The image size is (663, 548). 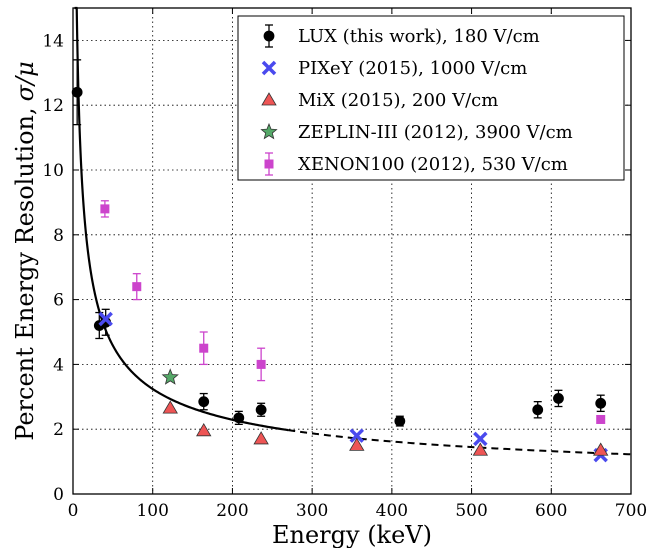 I want to click on legend-entry-0: LUX (this work), 180 V/cm, so click(x=401, y=36).